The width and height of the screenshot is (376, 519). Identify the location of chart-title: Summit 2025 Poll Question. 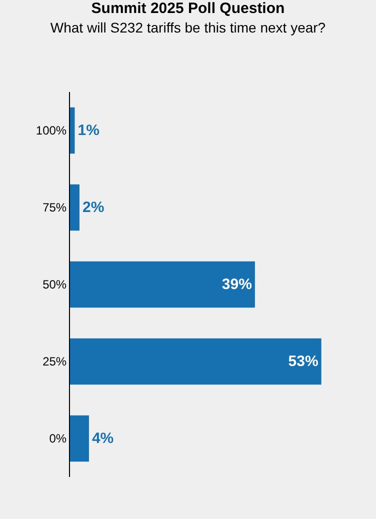
(188, 8).